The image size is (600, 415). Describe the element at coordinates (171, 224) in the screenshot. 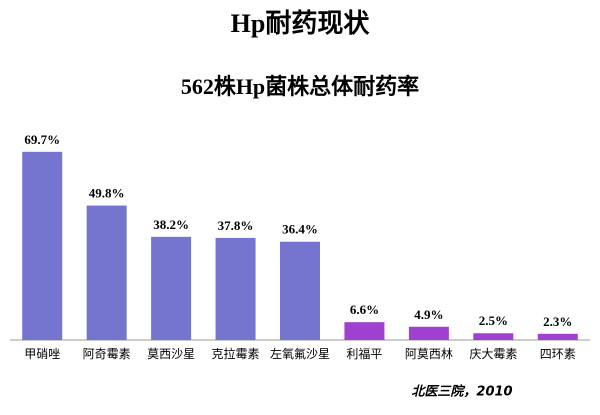

I see `value-label: 38.2%` at that location.